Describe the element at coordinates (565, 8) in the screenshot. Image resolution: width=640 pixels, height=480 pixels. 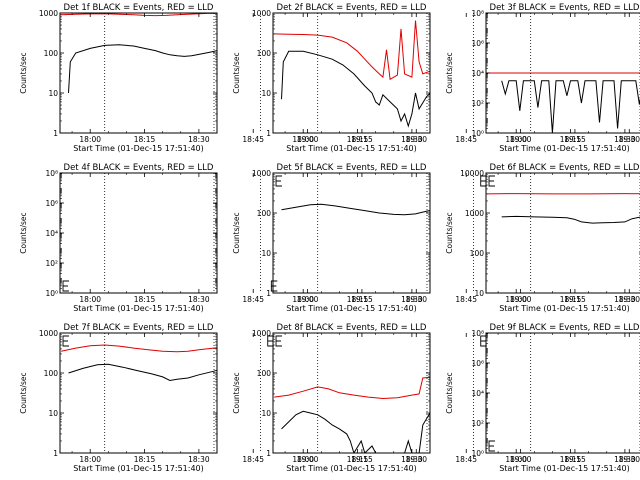
I see `panel-title: Det 3f BLACK = Events, RED = LLD` at that location.